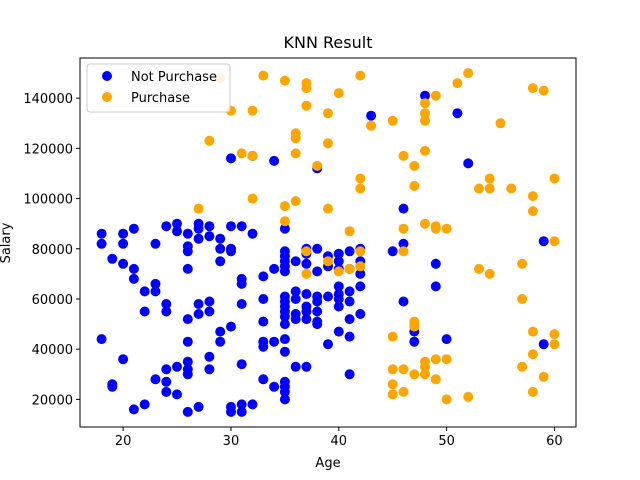 The width and height of the screenshot is (640, 480). I want to click on y-axis-label: Salary, so click(7, 242).